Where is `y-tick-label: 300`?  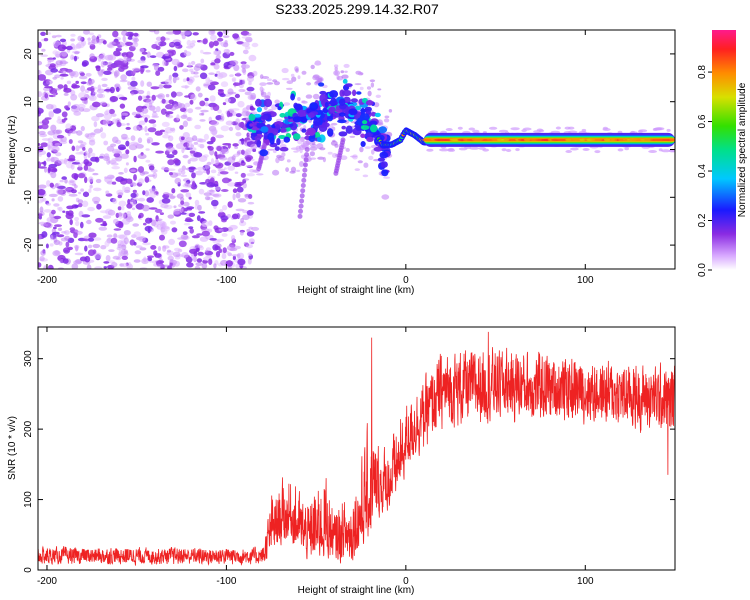
y-tick-label: 300 is located at coordinates (28, 358).